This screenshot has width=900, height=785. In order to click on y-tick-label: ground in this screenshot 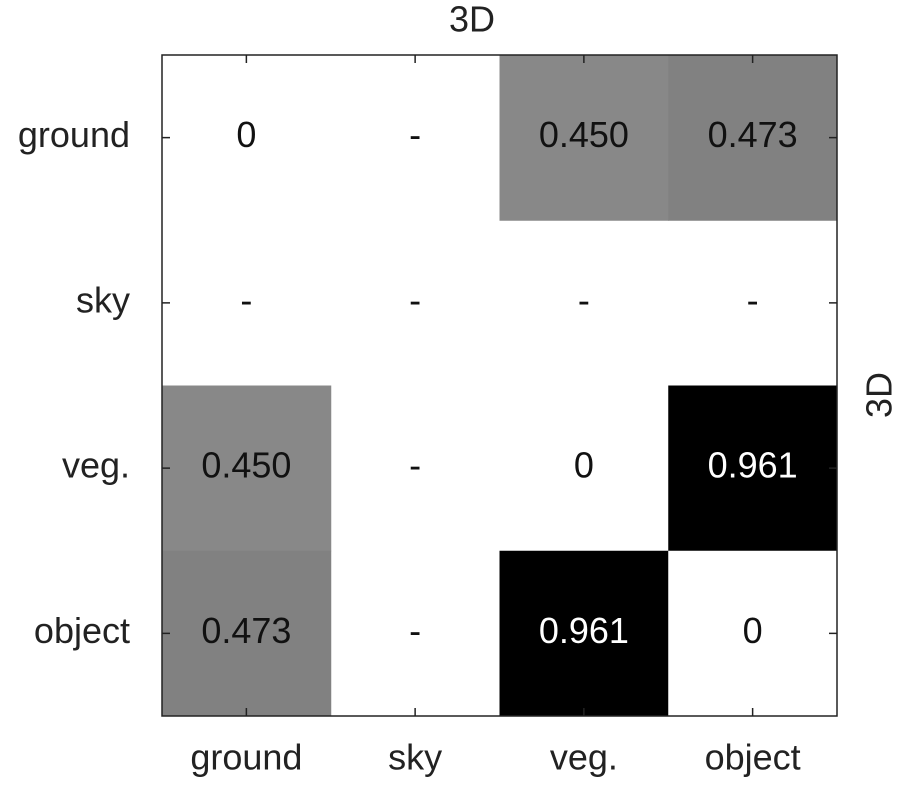, I will do `click(74, 134)`.